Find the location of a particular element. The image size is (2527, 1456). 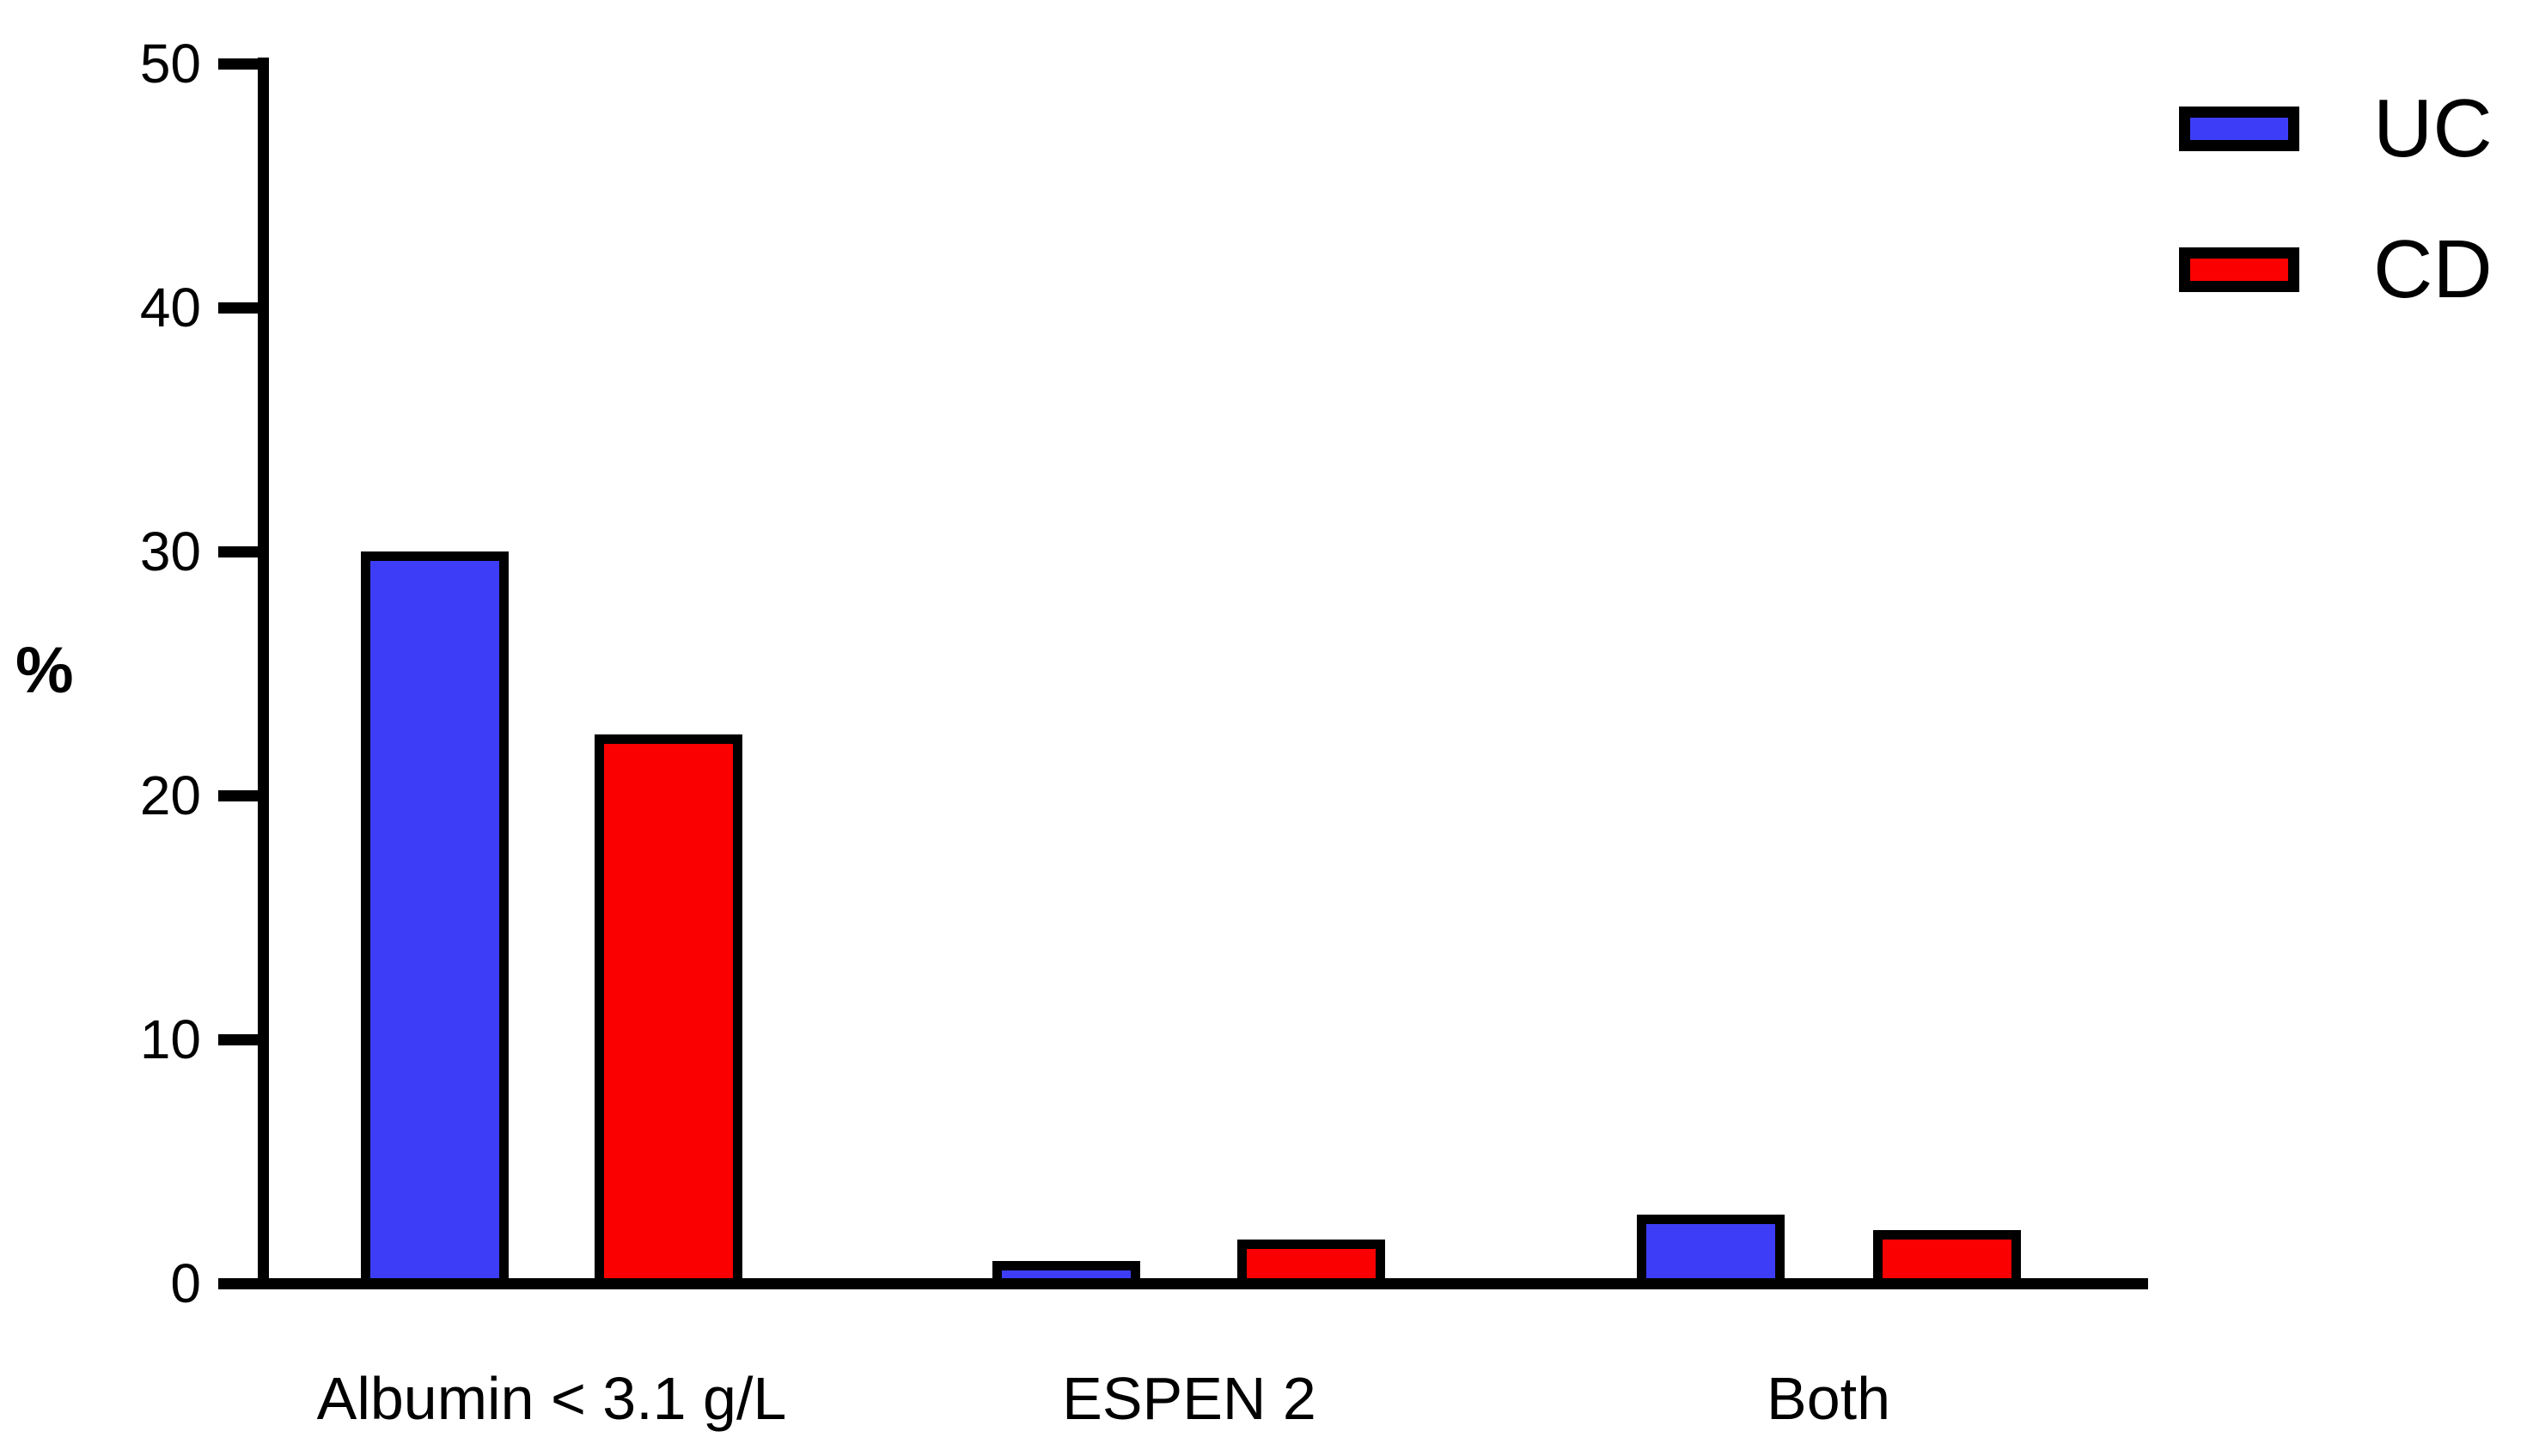

legend-label: CD is located at coordinates (2433, 269).